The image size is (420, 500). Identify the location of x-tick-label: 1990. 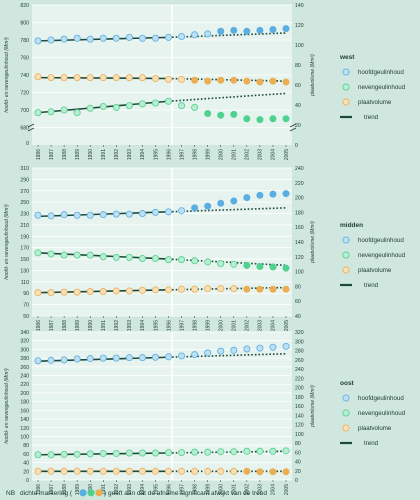
(91, 325).